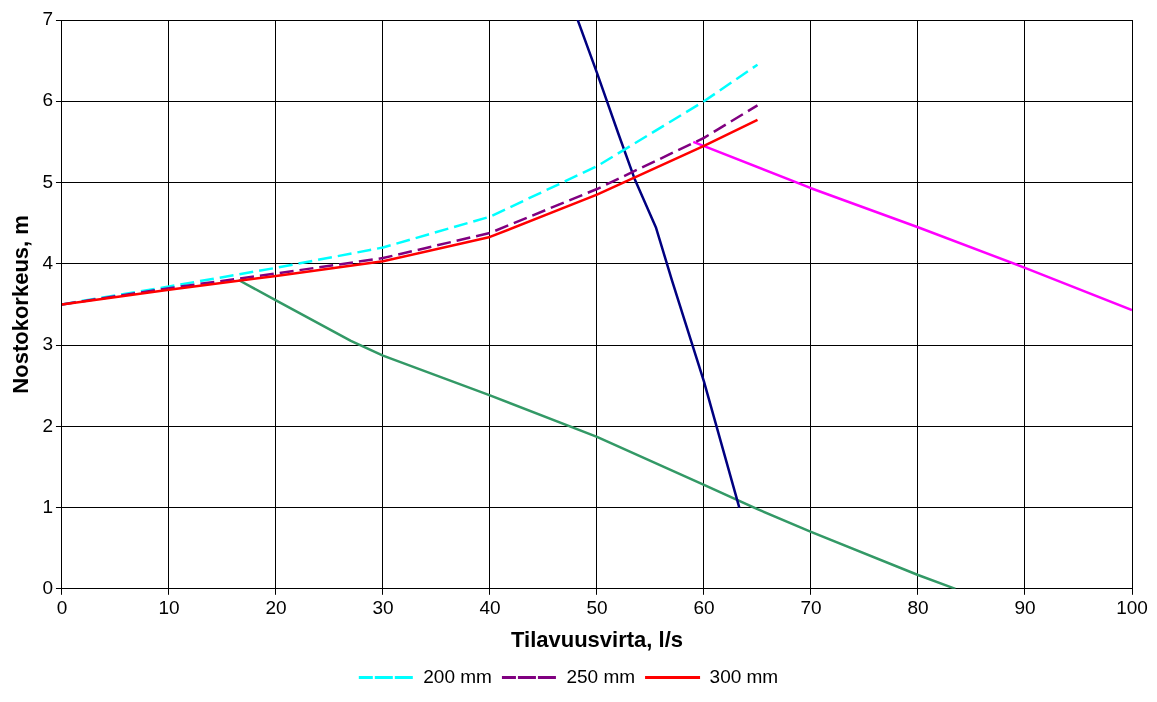 Image resolution: width=1157 pixels, height=702 pixels. What do you see at coordinates (1025, 608) in the screenshot?
I see `x-tick-label: 90` at bounding box center [1025, 608].